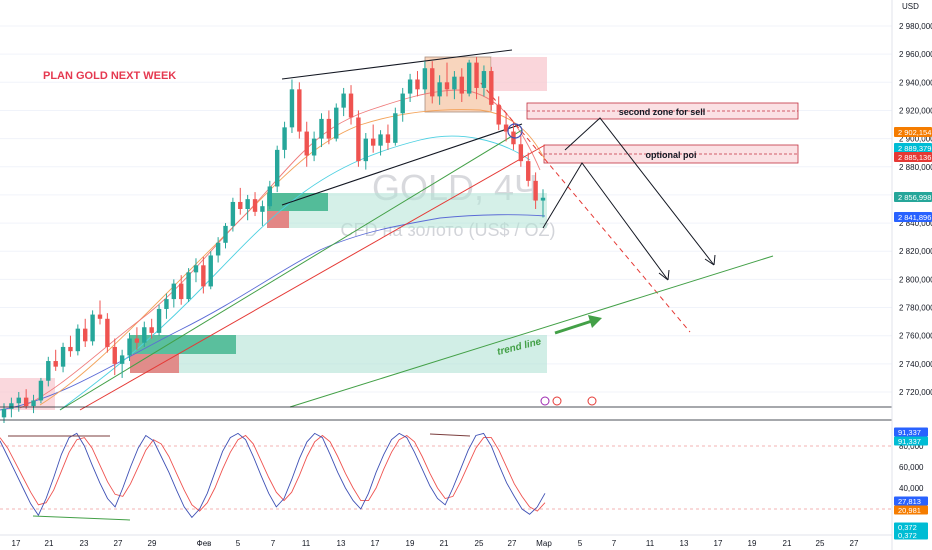  I want to click on supply-zone-top, so click(458, 84).